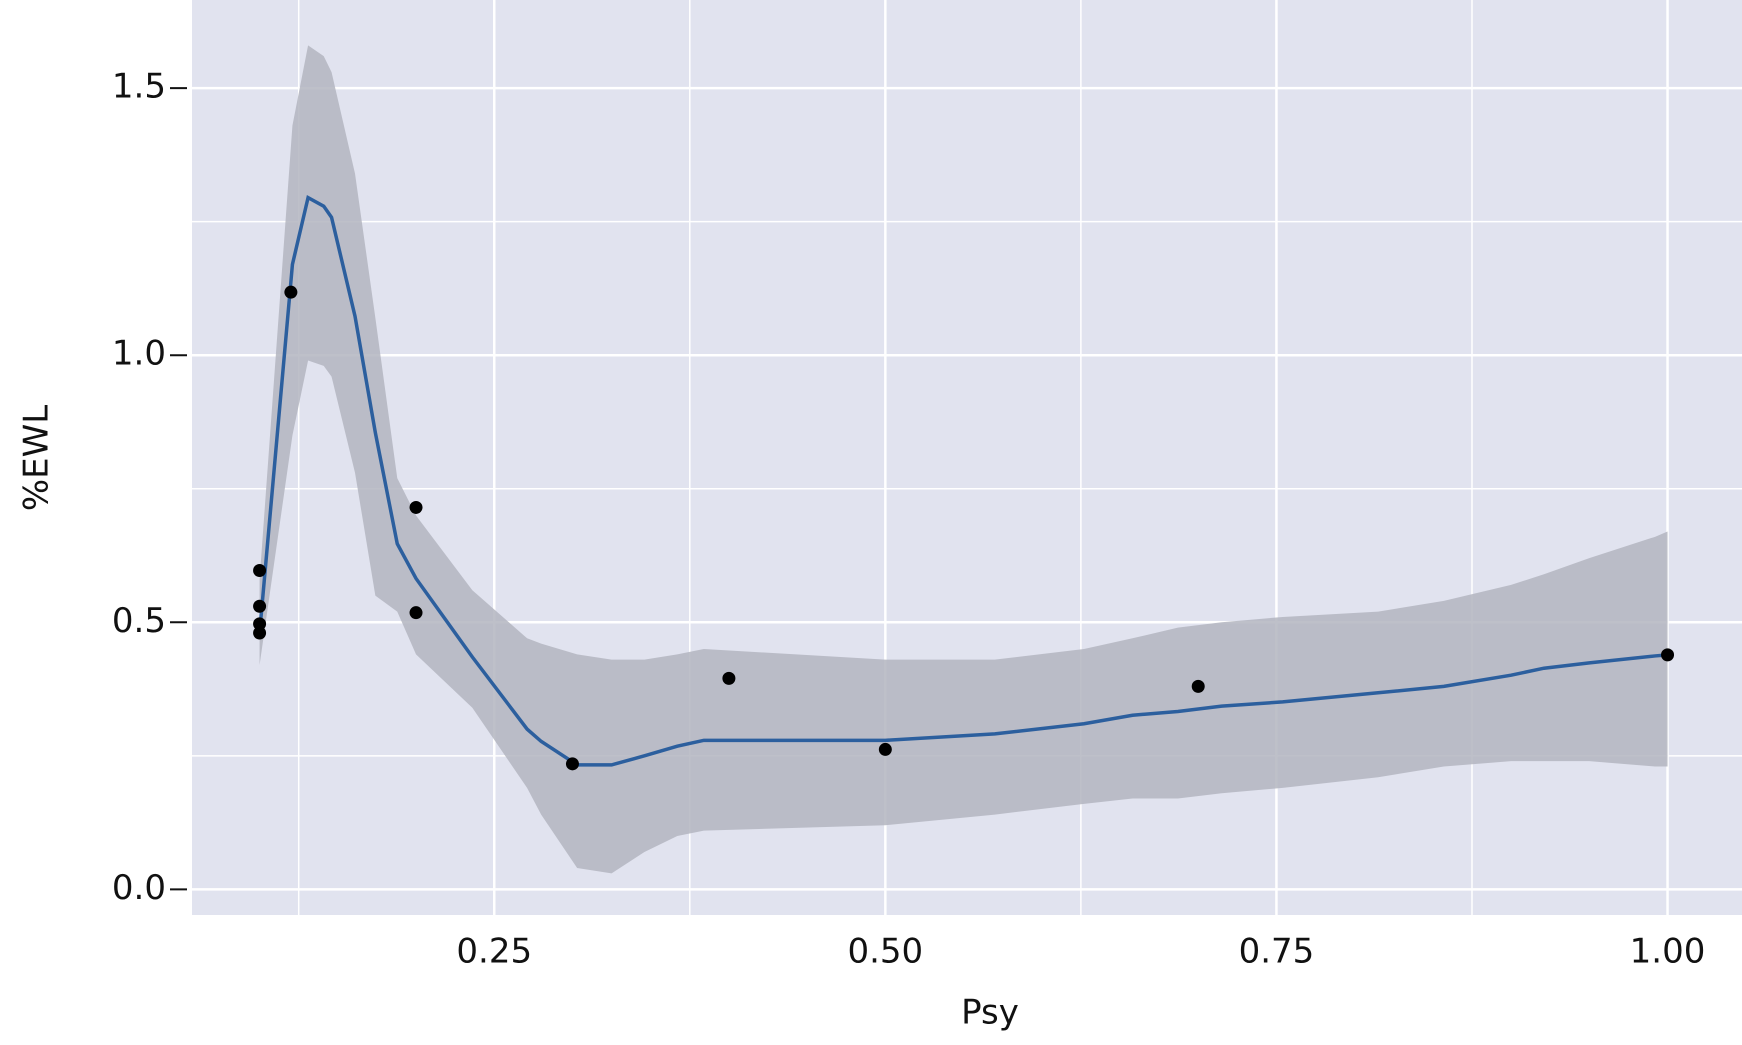 The height and width of the screenshot is (1045, 1742). I want to click on x-tick-label: 1.00, so click(1668, 952).